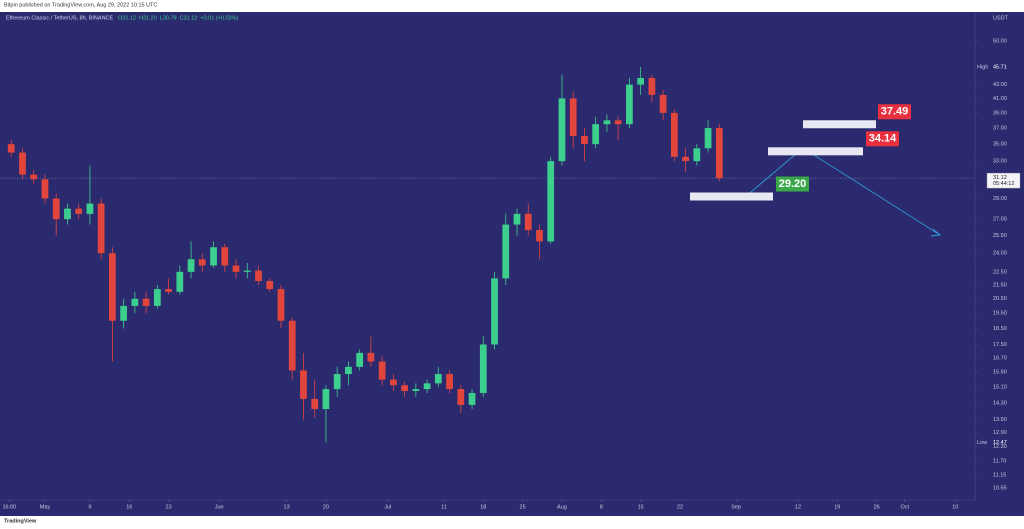 The width and height of the screenshot is (1024, 529). I want to click on y-tick-label: 12.30, so click(1000, 447).